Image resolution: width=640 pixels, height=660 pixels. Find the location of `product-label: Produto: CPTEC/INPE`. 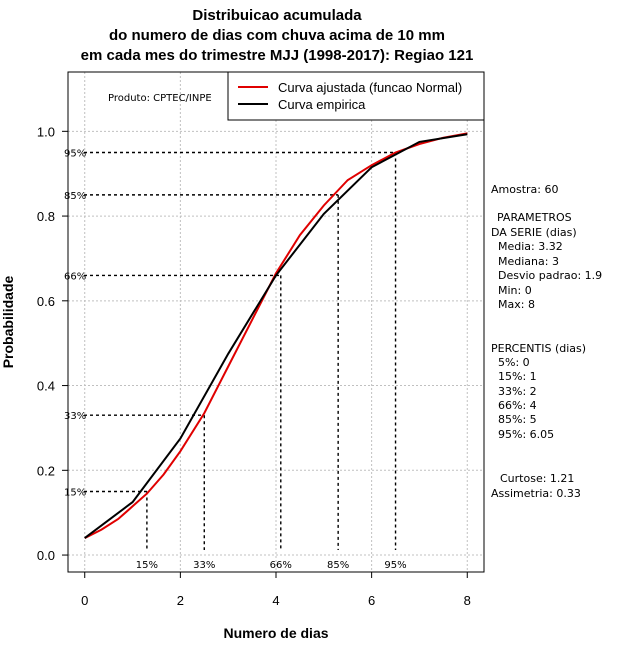

product-label: Produto: CPTEC/INPE is located at coordinates (160, 98).